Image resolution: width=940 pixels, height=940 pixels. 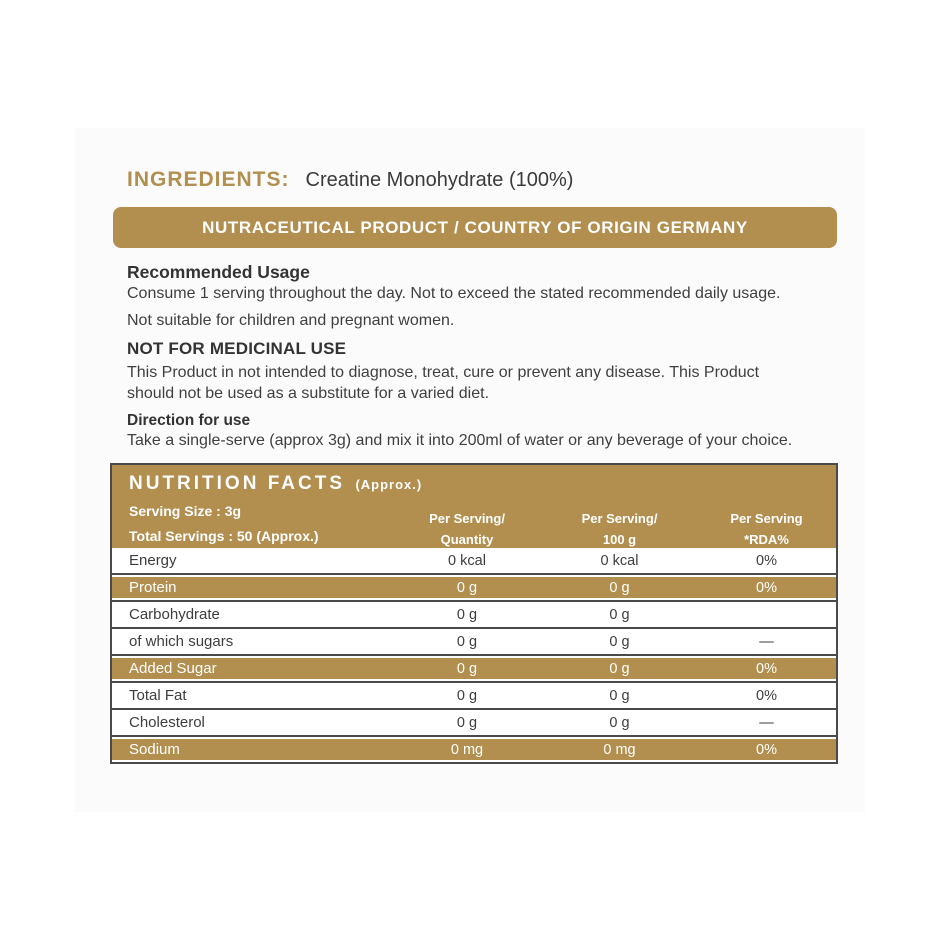 What do you see at coordinates (619, 529) in the screenshot?
I see `column-header-per-serving-100g: Per Serving/ 100 g` at bounding box center [619, 529].